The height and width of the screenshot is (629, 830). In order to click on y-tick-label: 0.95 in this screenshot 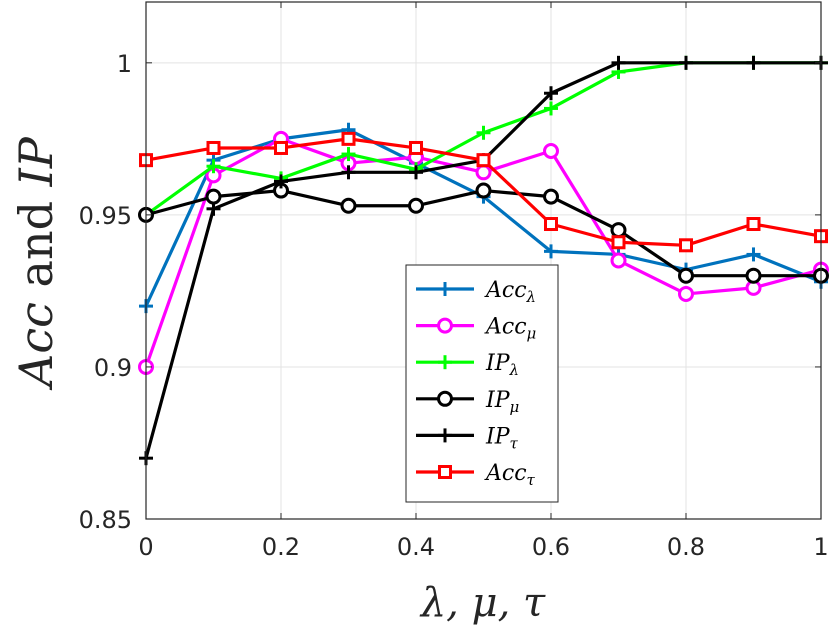, I will do `click(105, 216)`.